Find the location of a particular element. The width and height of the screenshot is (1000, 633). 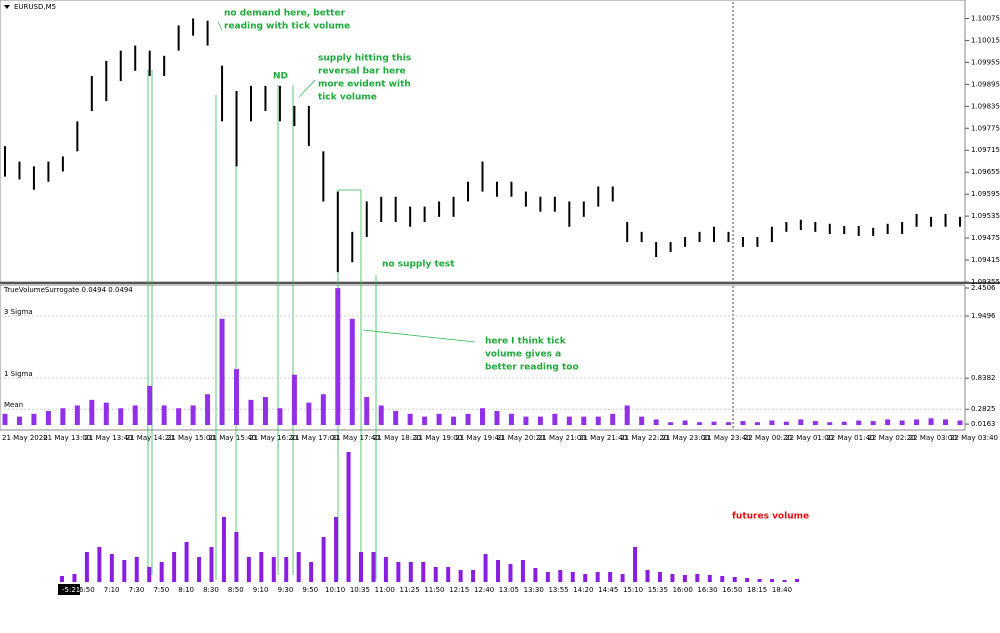

y-tick-label: 0.8382 is located at coordinates (983, 378).